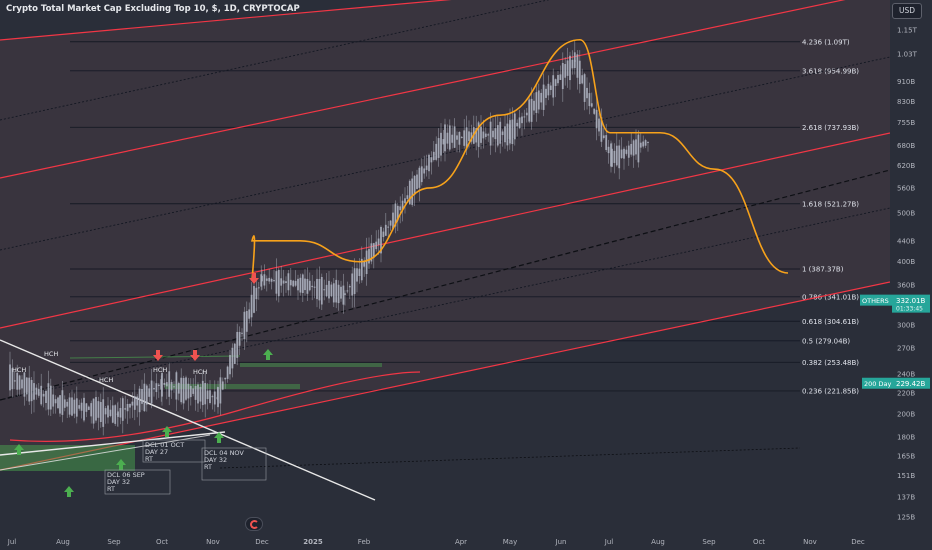 This screenshot has height=550, width=932. I want to click on time-axis, so click(466, 541).